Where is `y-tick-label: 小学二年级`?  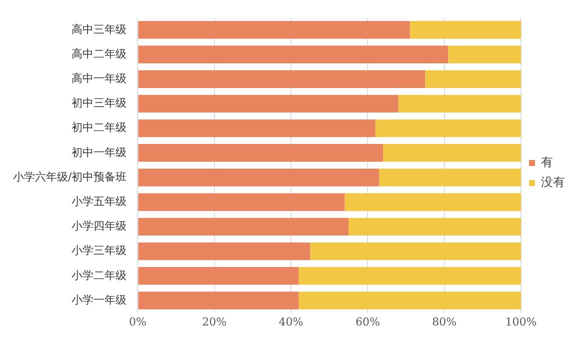 y-tick-label: 小学二年级 is located at coordinates (99, 275).